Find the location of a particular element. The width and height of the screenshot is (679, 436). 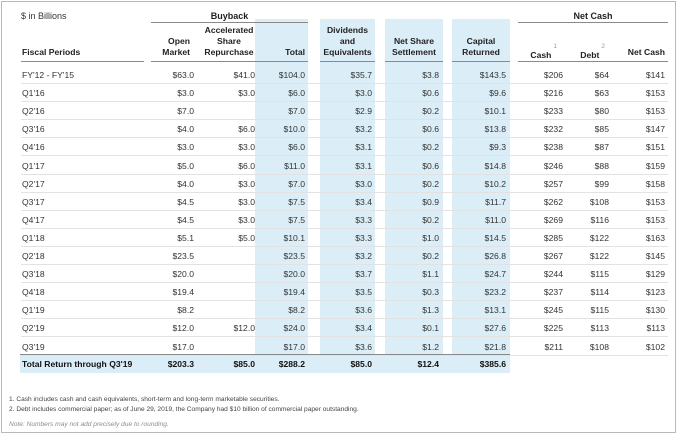

table-row: Q3'18 $20.0 $20.0 $3.7 $1.1 $24.7 $244 $115 $129 is located at coordinates (339, 274).